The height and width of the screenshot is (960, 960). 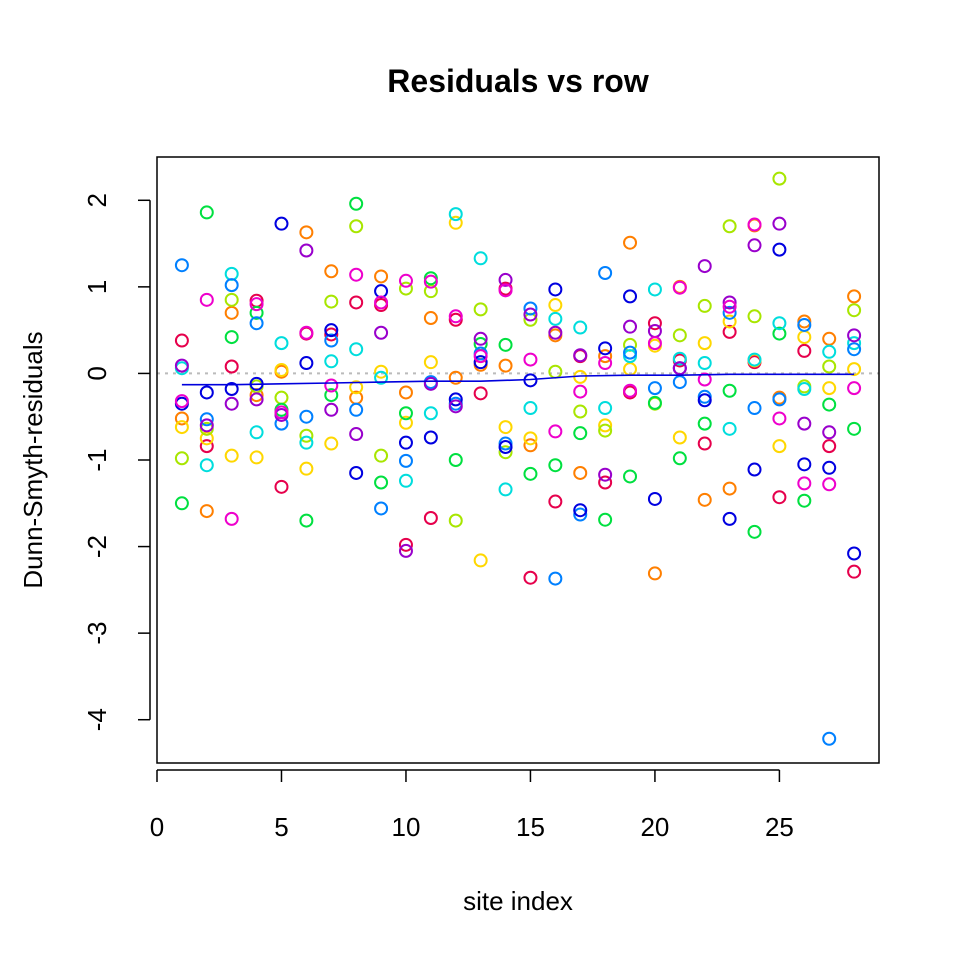 What do you see at coordinates (97, 546) in the screenshot?
I see `y-tick-label: -2` at bounding box center [97, 546].